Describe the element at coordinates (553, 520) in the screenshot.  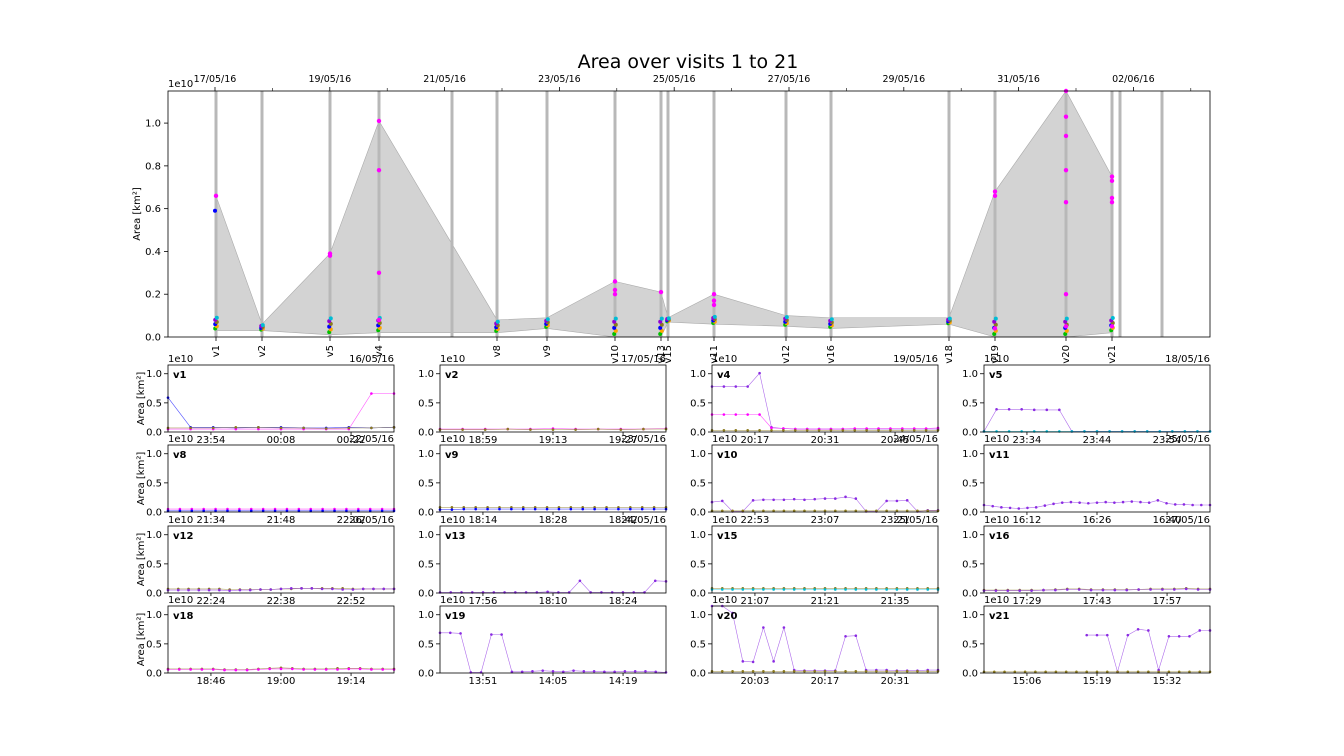
I see `x-tick-label: 18:28` at that location.